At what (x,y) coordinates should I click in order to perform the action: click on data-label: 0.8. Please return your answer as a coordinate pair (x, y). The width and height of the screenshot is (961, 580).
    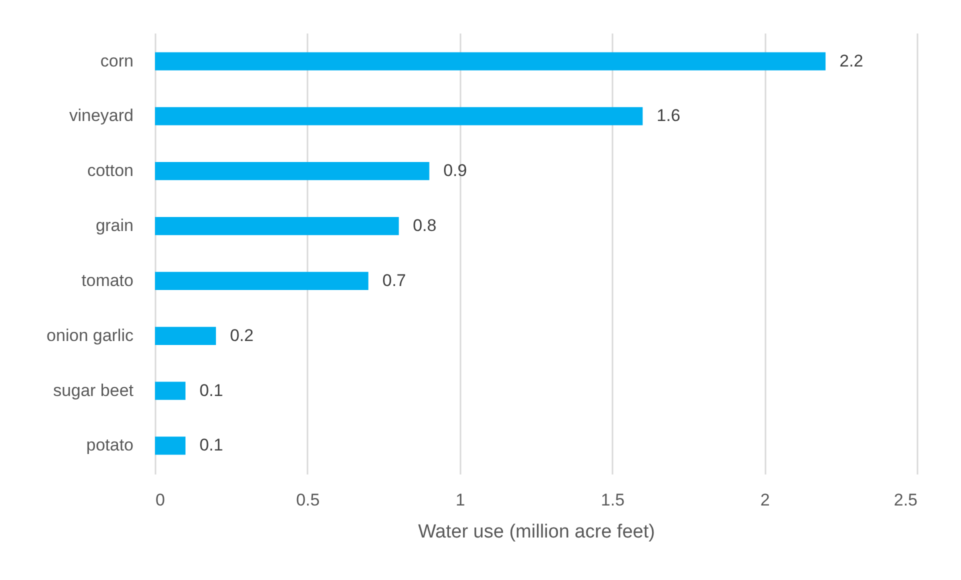
    Looking at the image, I should click on (424, 226).